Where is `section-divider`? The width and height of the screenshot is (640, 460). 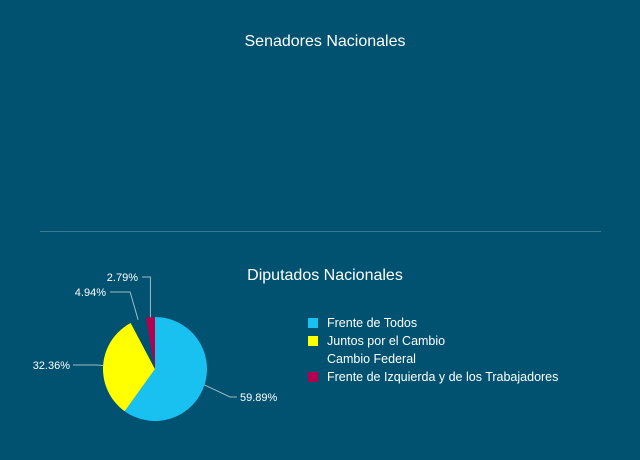 section-divider is located at coordinates (320, 231).